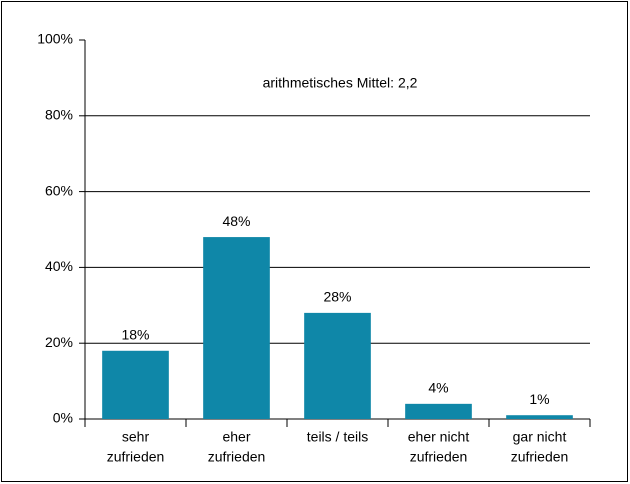 This screenshot has width=630, height=484. Describe the element at coordinates (236, 437) in the screenshot. I see `x-tick-label: eher` at that location.